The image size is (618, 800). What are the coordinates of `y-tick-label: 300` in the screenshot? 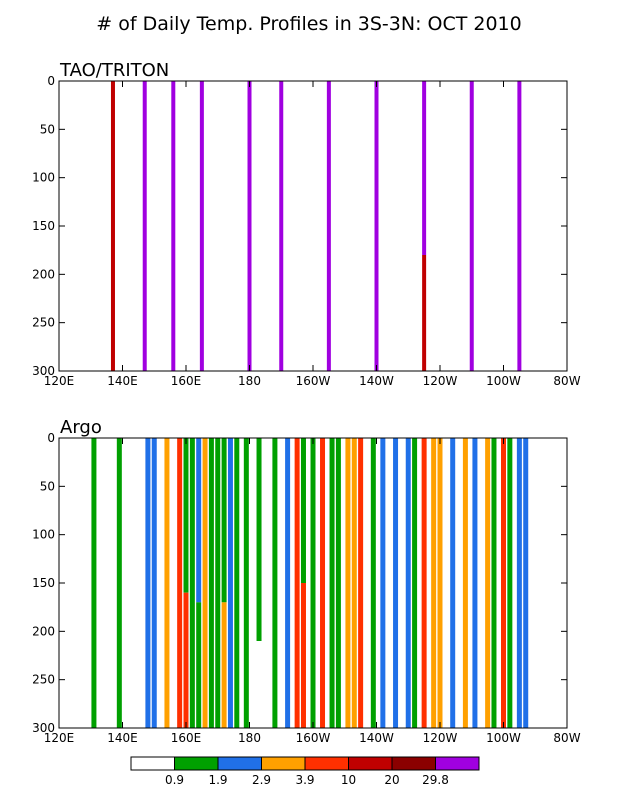 It's located at (43, 728).